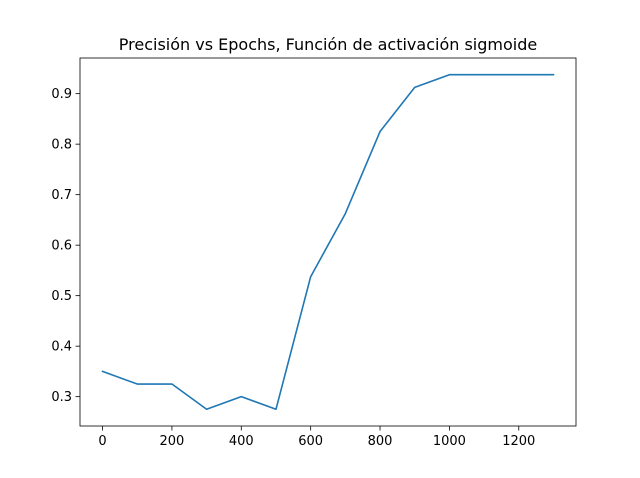 The image size is (640, 478). I want to click on x-tick-label: 800, so click(380, 441).